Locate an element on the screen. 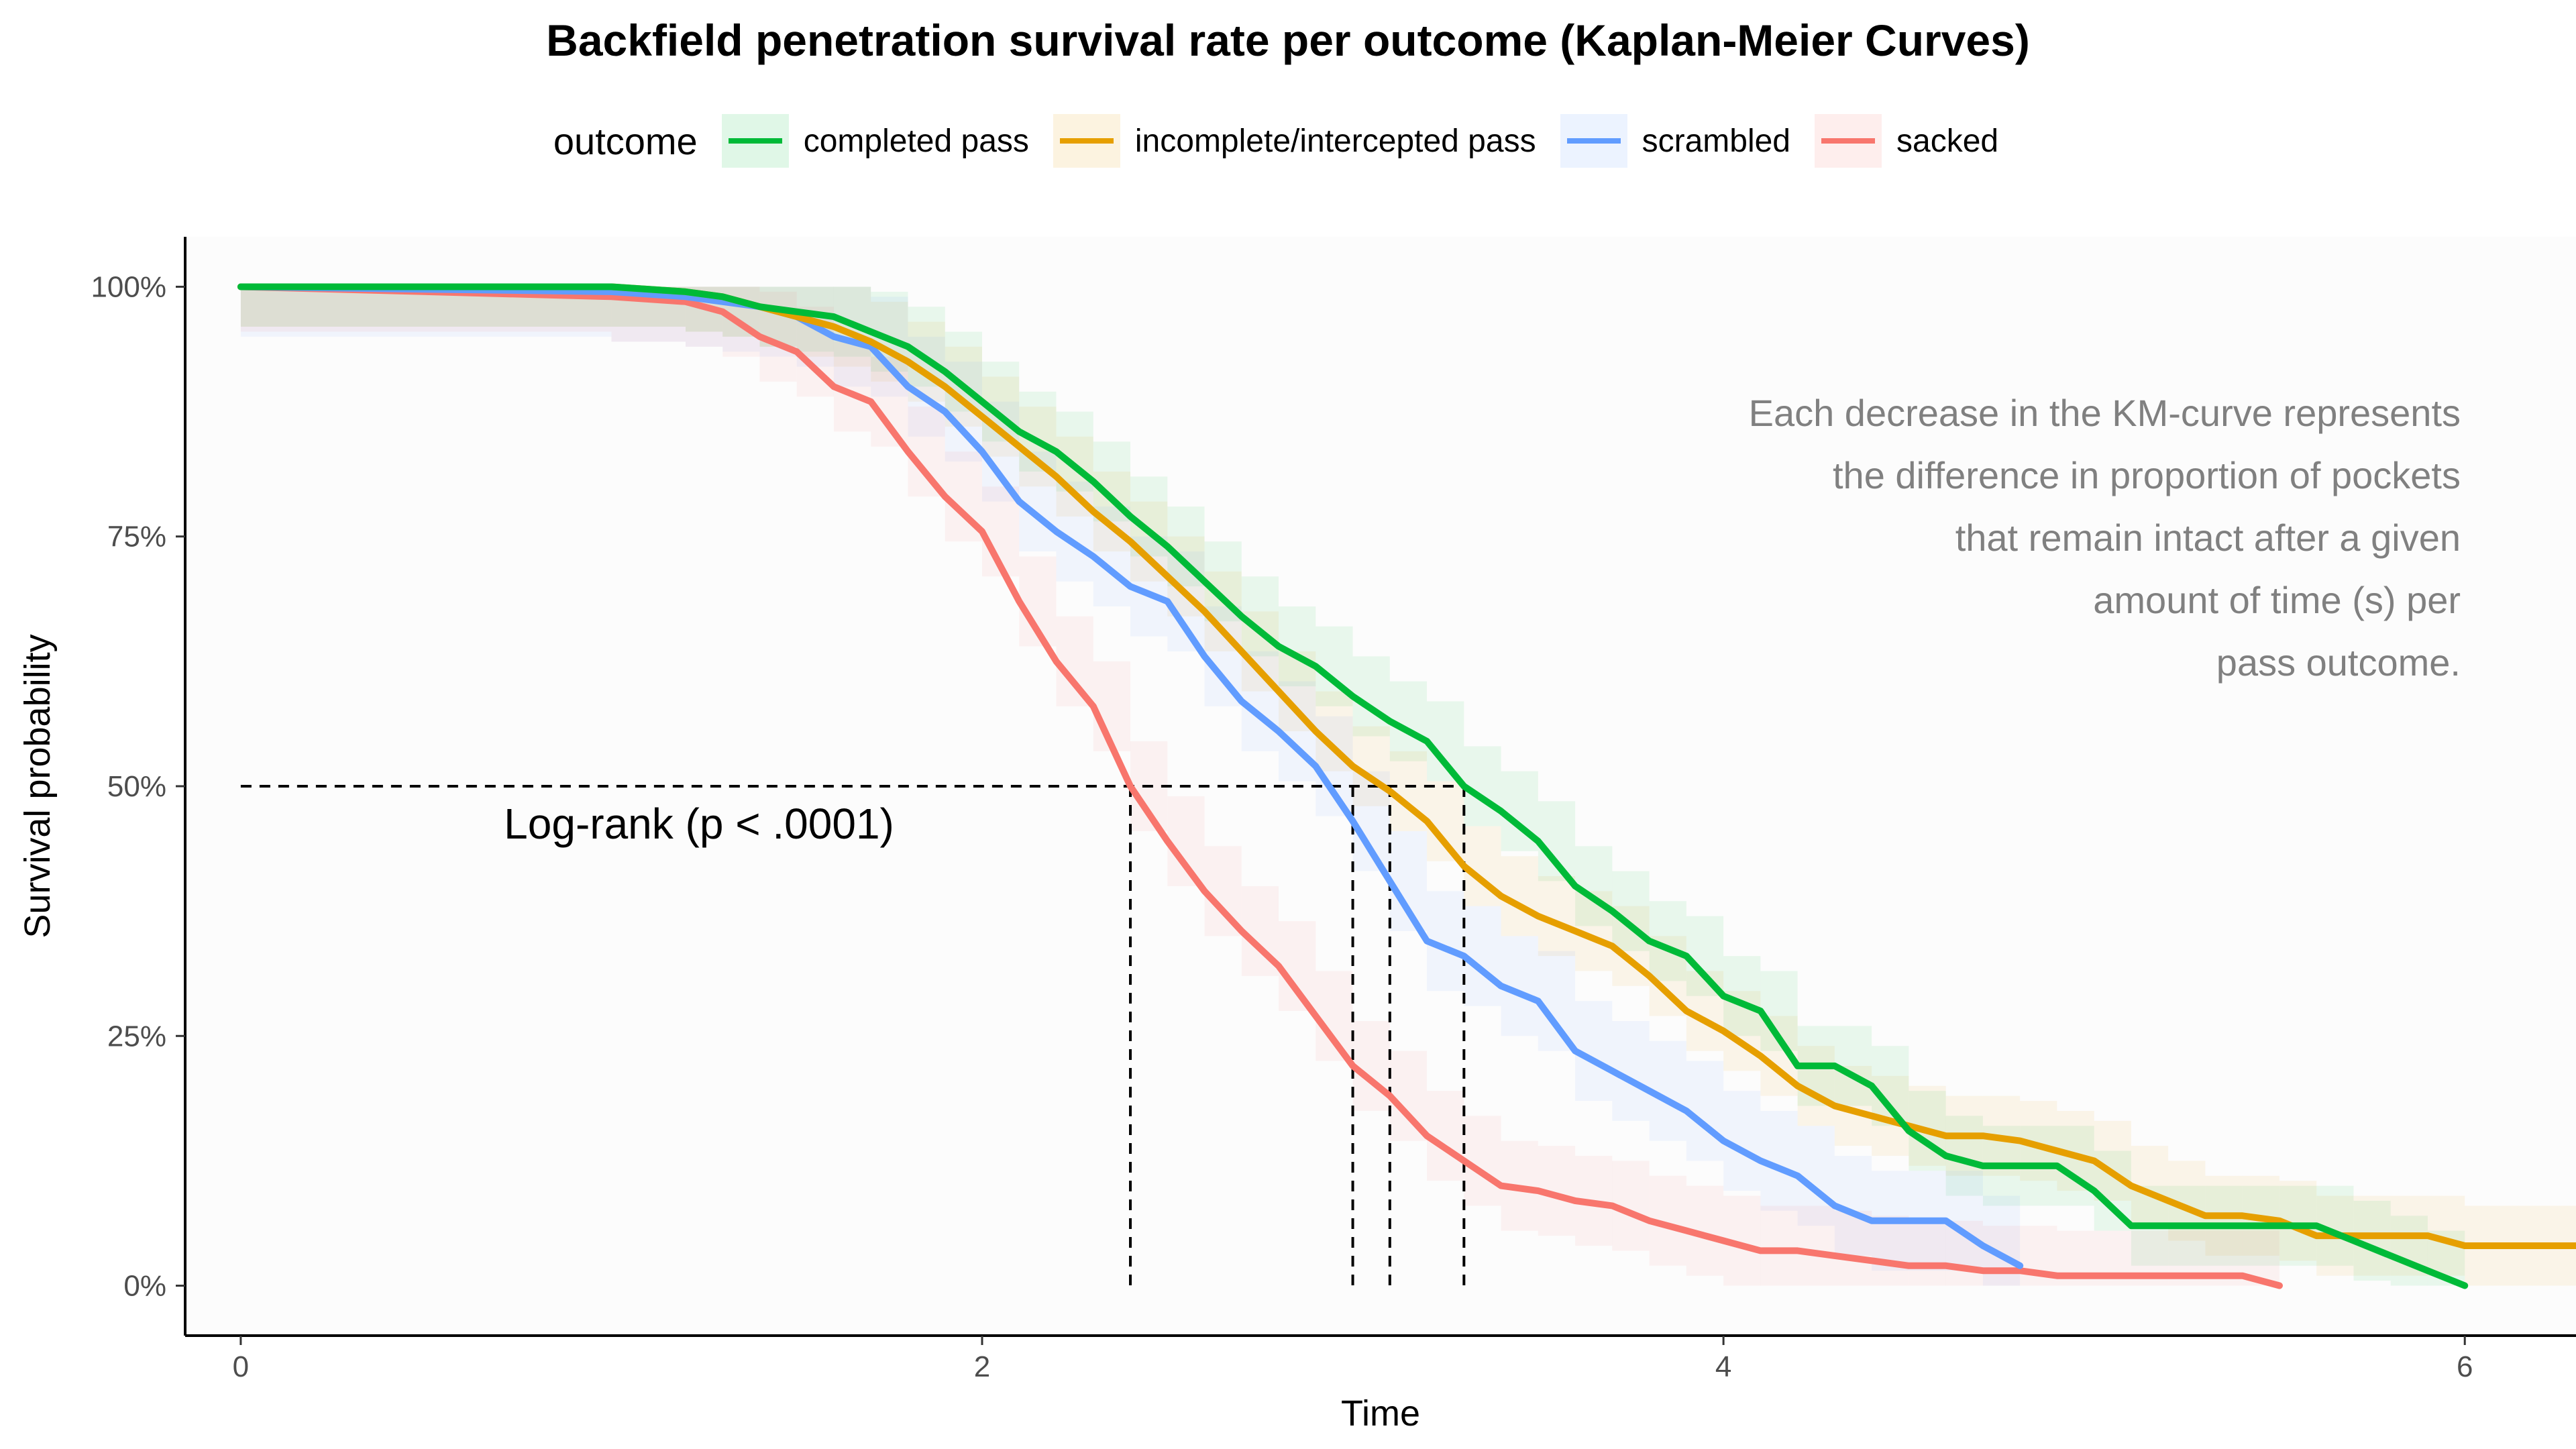 This screenshot has height=1449, width=2576. x-tick-label-1: 2 is located at coordinates (982, 1366).